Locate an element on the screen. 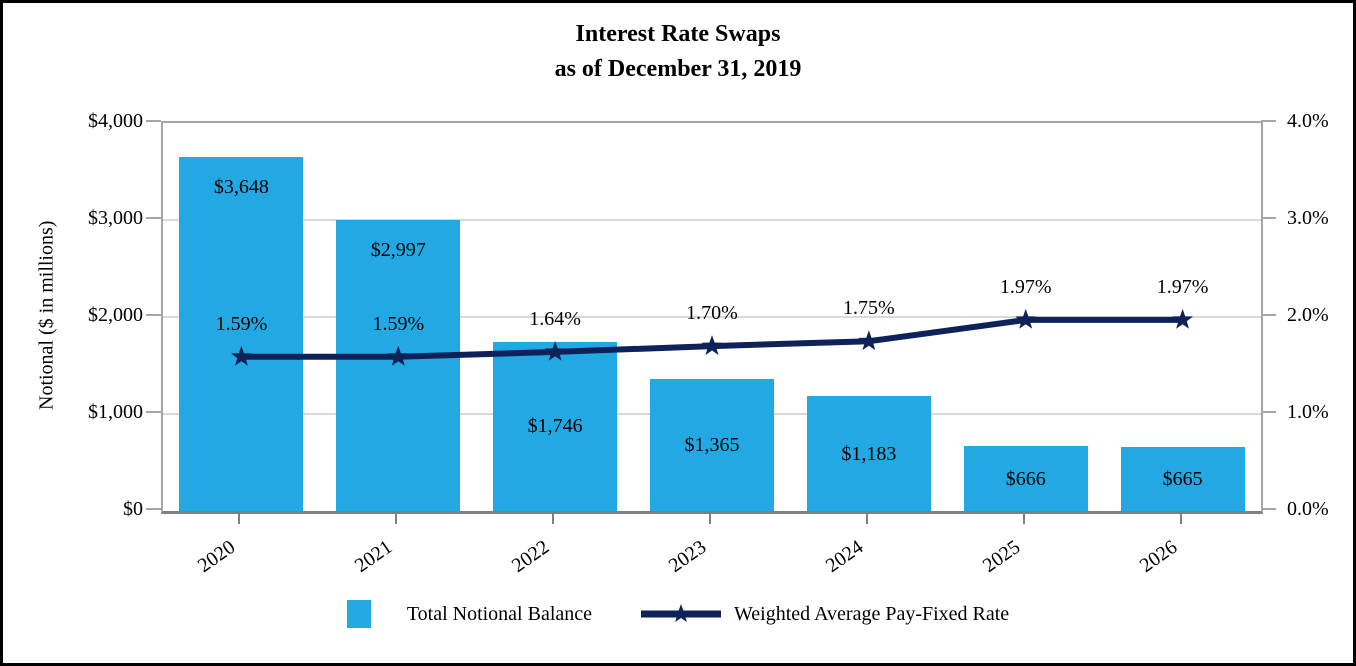  bar-2025: $666 is located at coordinates (1025, 478).